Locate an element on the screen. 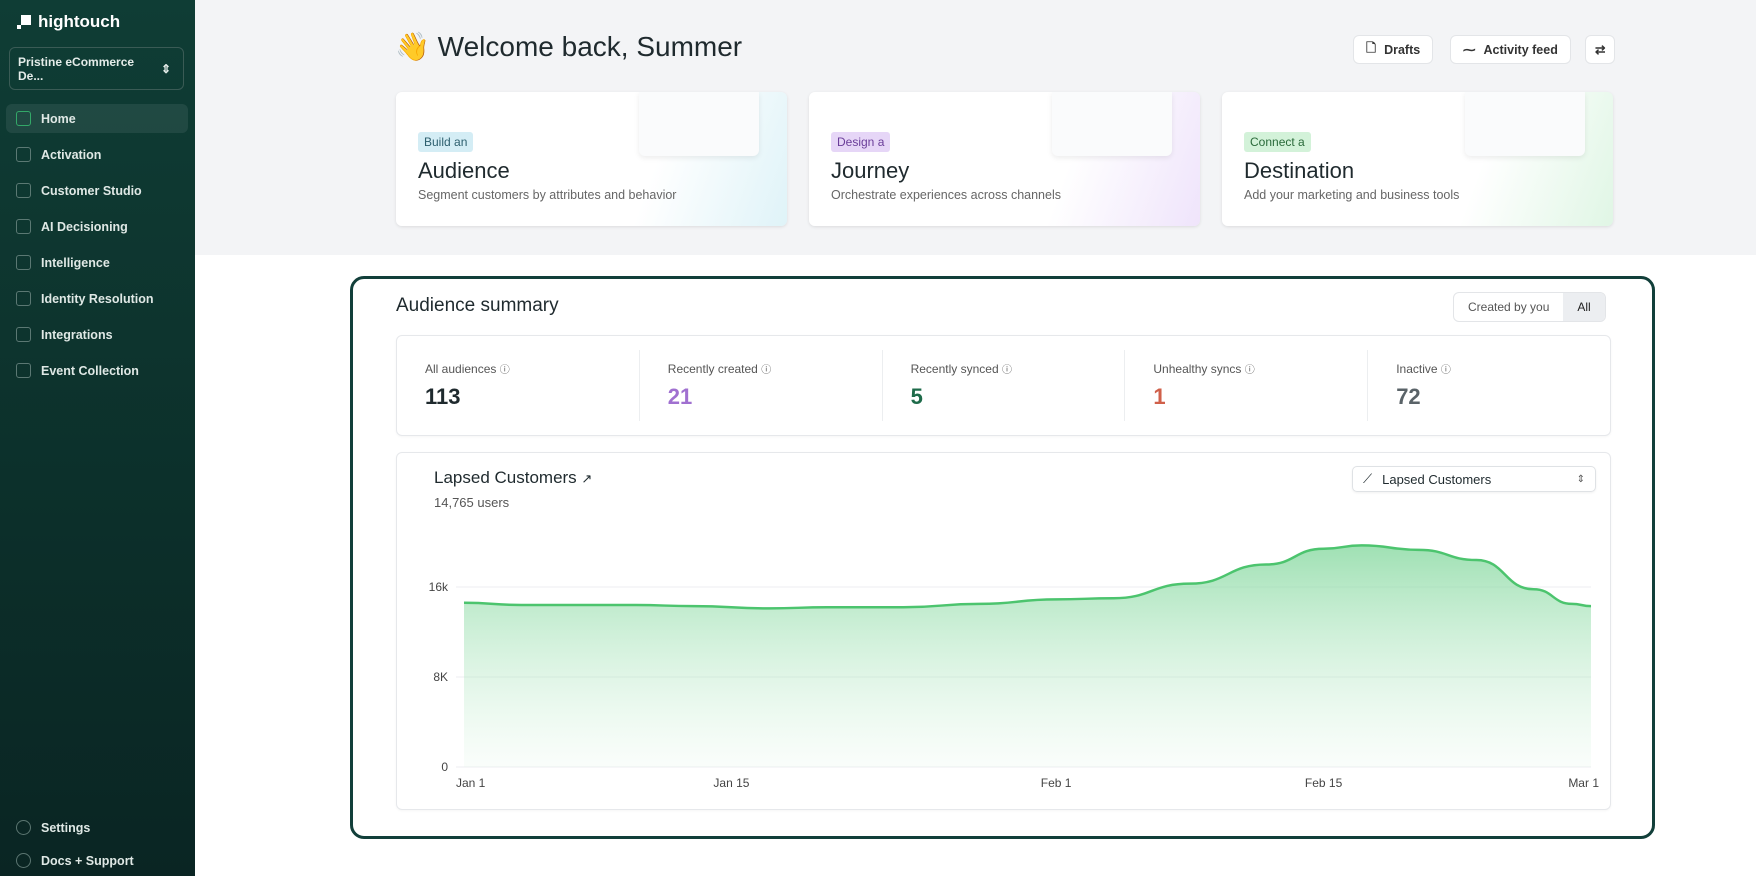 This screenshot has width=1756, height=876. sidebar-item-intelligence: Intelligence is located at coordinates (97, 262).